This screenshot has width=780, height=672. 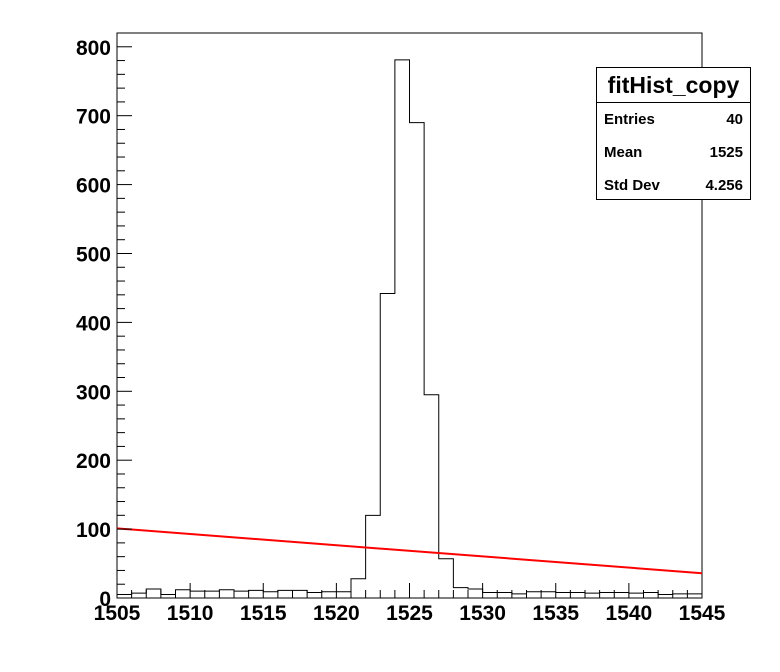 What do you see at coordinates (93, 186) in the screenshot?
I see `y-tick-label: 600` at bounding box center [93, 186].